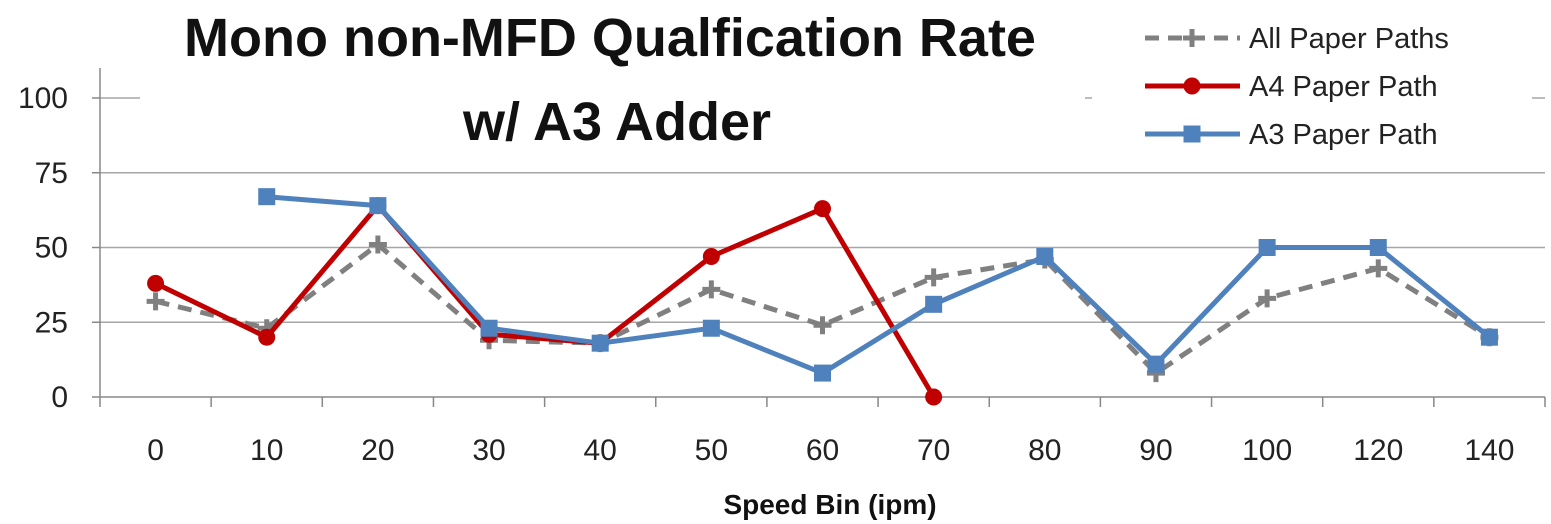 This screenshot has height=524, width=1551. What do you see at coordinates (610, 38) in the screenshot?
I see `chart-title-line-1: Mono non-MFD Qualfication Rate` at bounding box center [610, 38].